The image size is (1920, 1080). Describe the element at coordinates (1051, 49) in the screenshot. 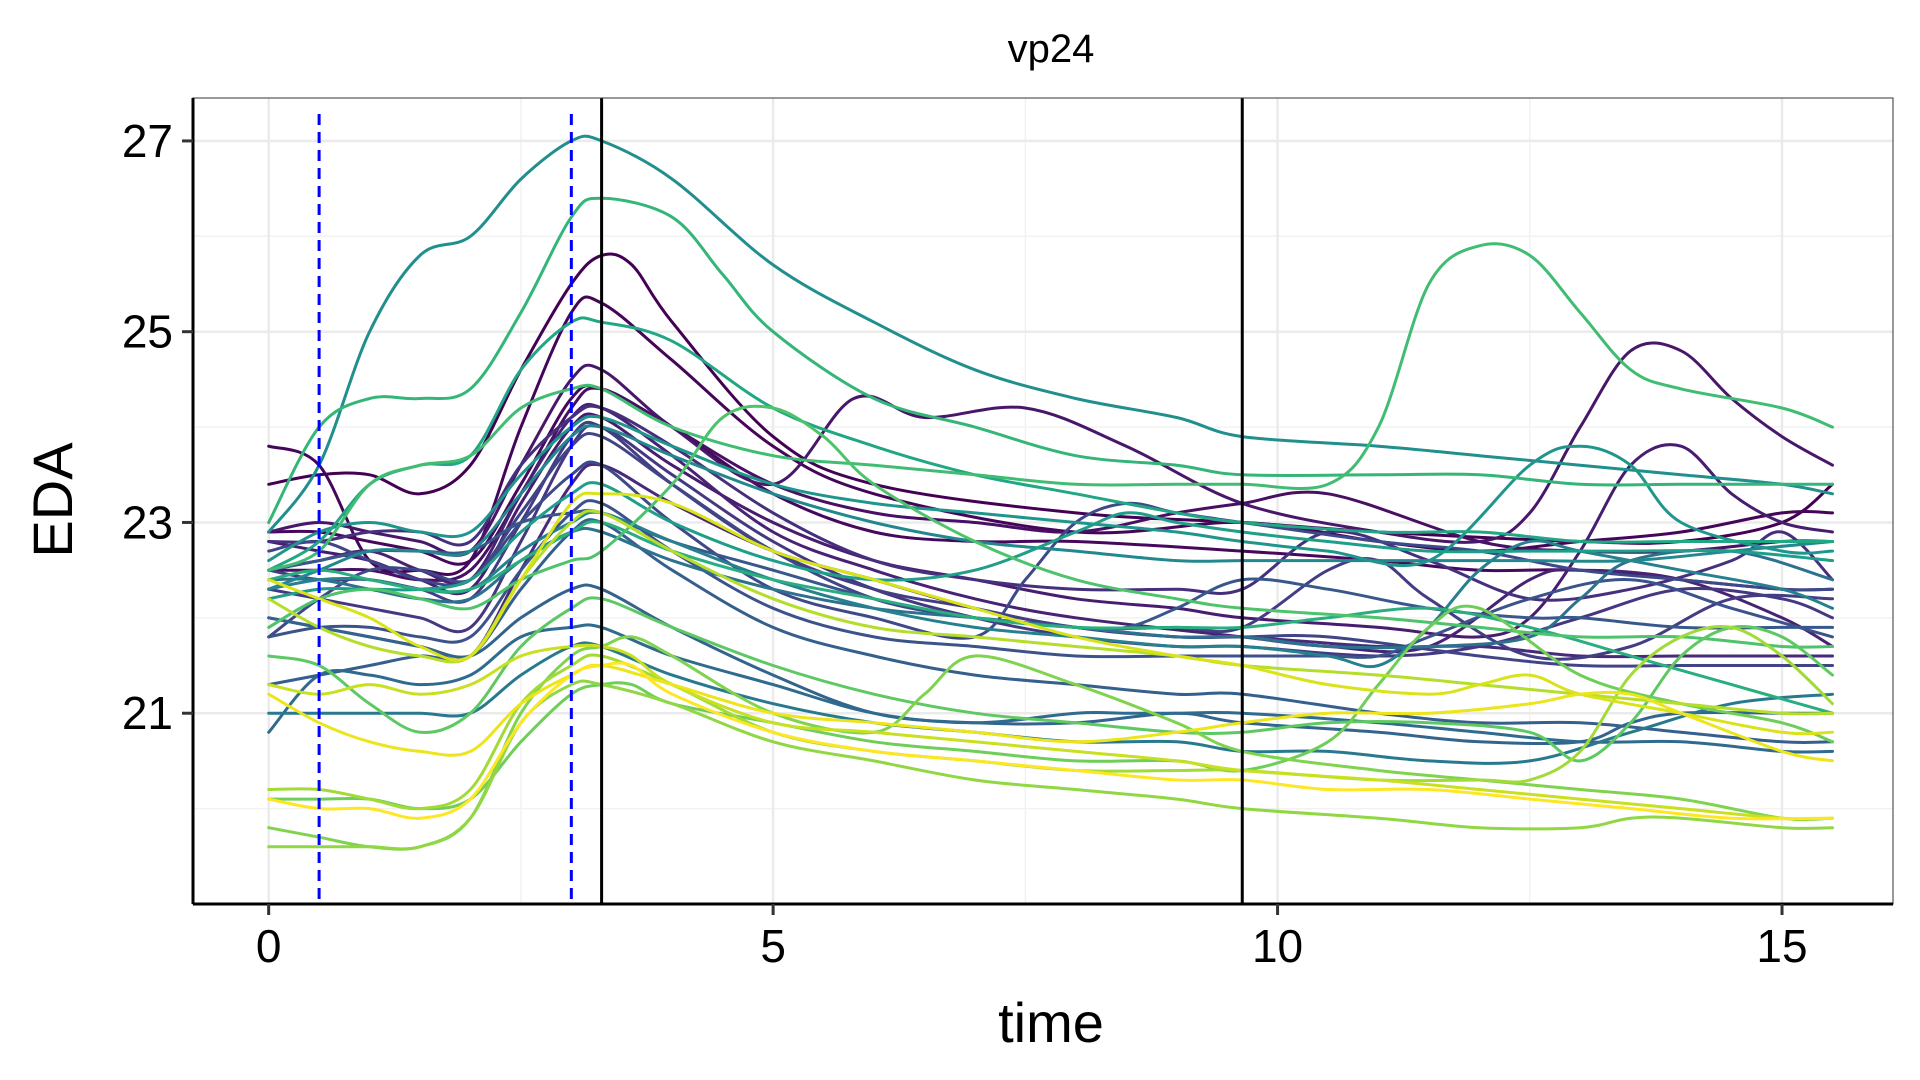

I see `chart-title: vp24` at that location.